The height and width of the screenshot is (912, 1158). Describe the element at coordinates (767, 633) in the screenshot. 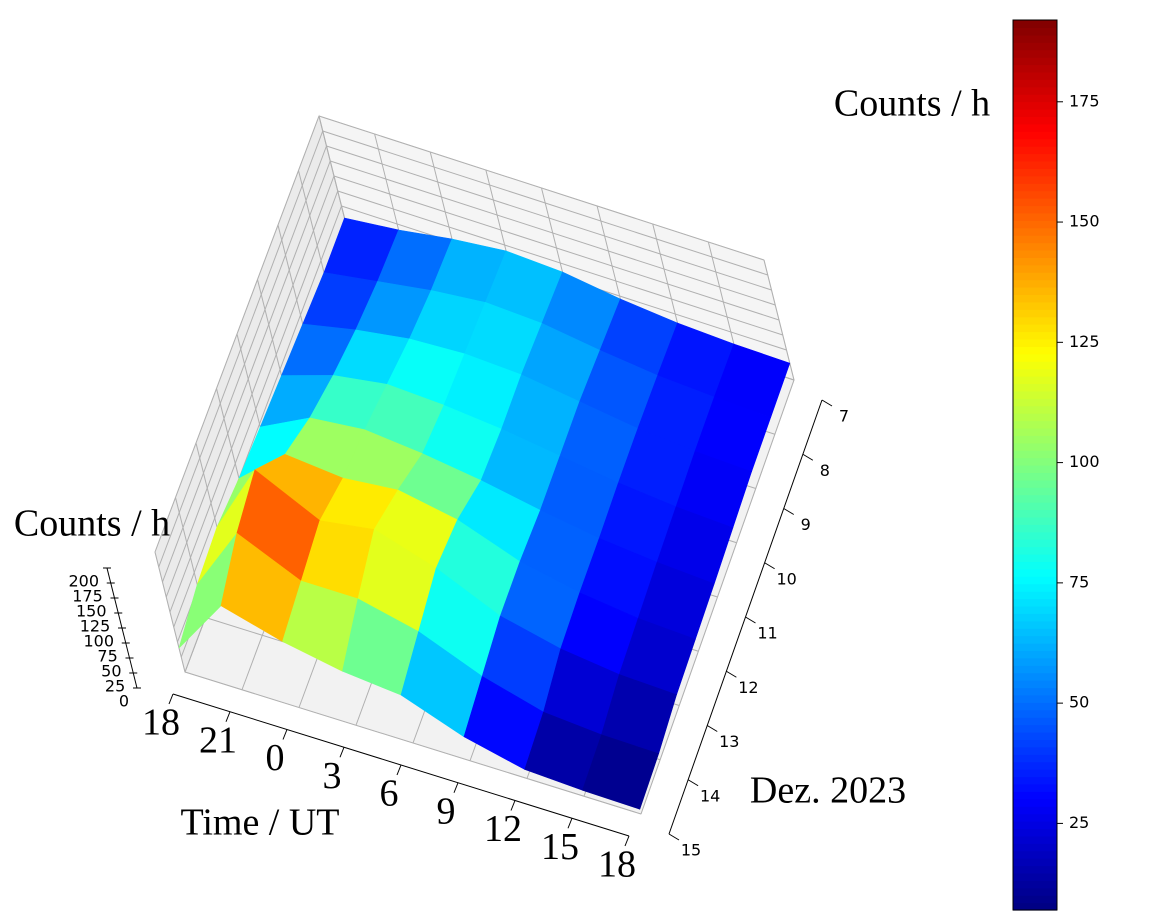

I see `y-tick-label: 11` at that location.